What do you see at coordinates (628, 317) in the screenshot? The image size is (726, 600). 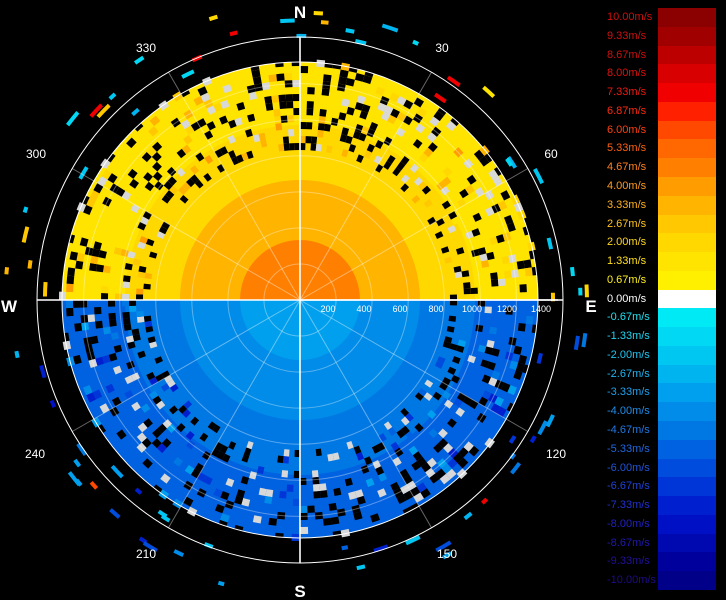 I see `legend-label: -0.67m/s` at bounding box center [628, 317].